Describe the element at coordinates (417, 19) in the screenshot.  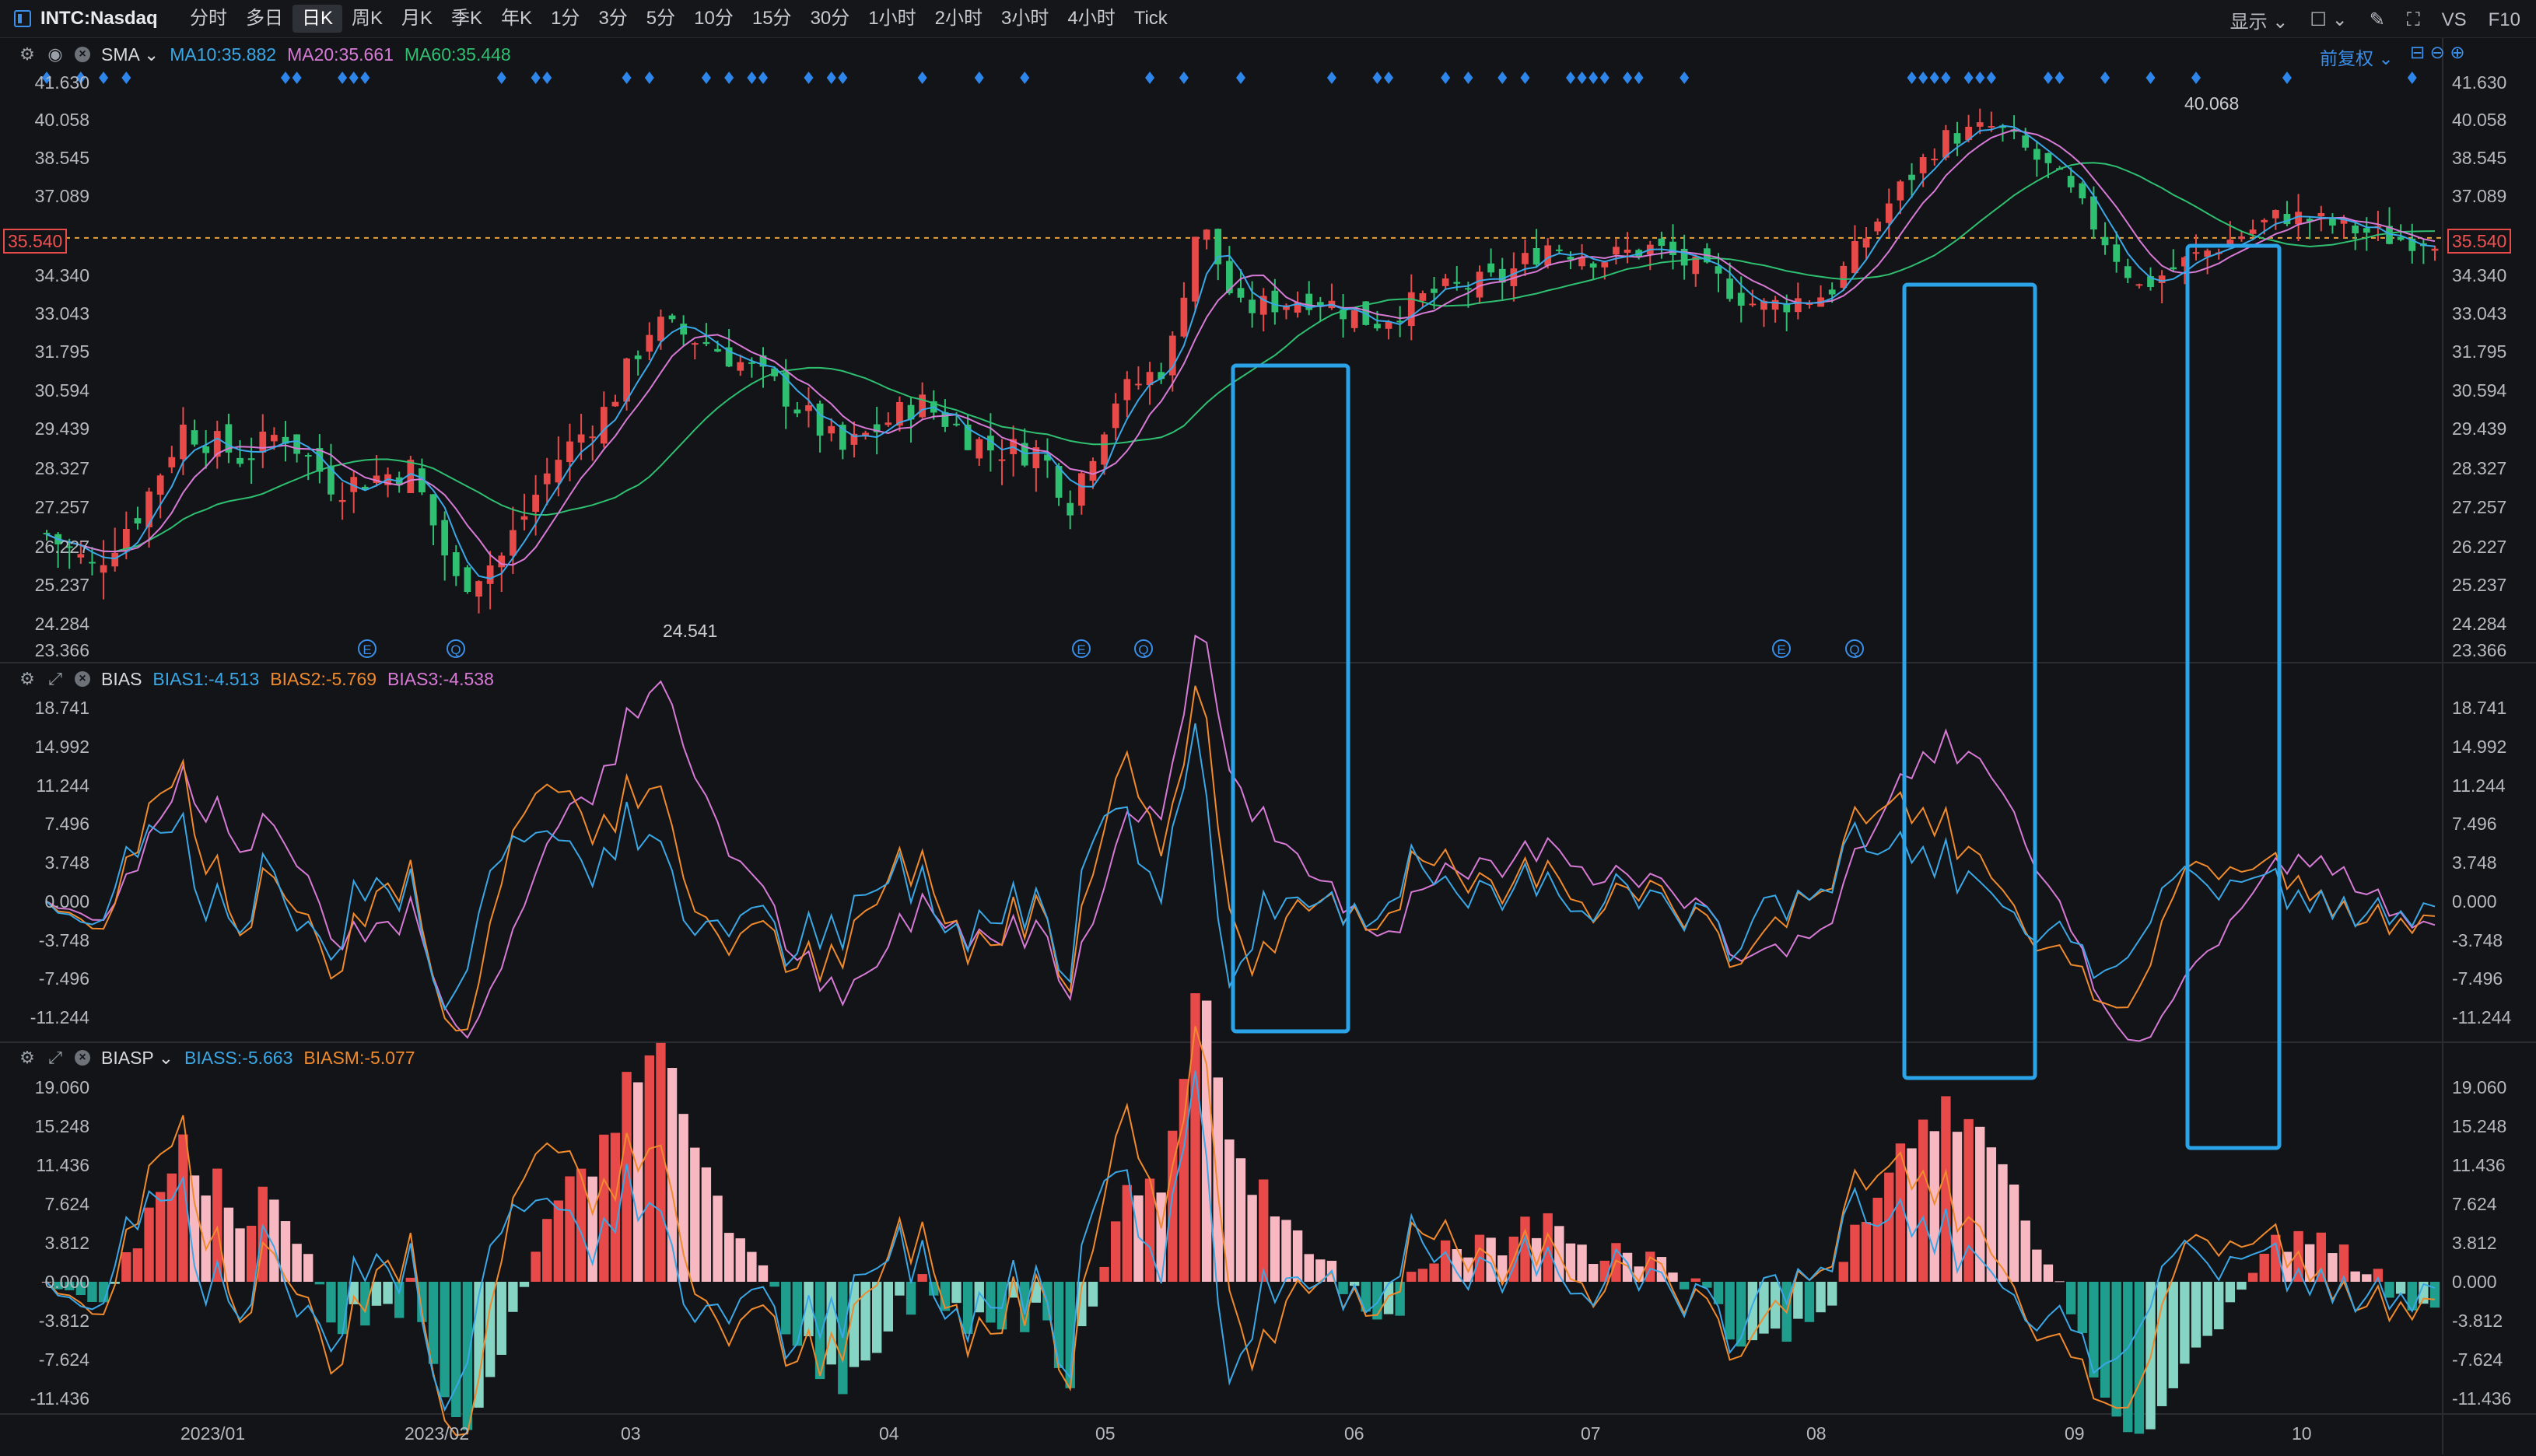
I see `period-tab: 月K` at that location.